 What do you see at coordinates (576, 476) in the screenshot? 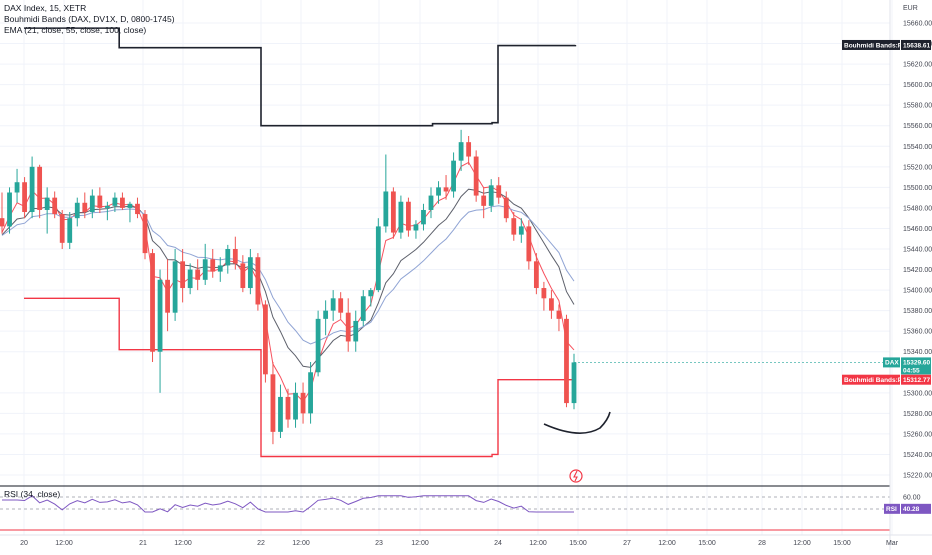
I see `alert-icon` at bounding box center [576, 476].